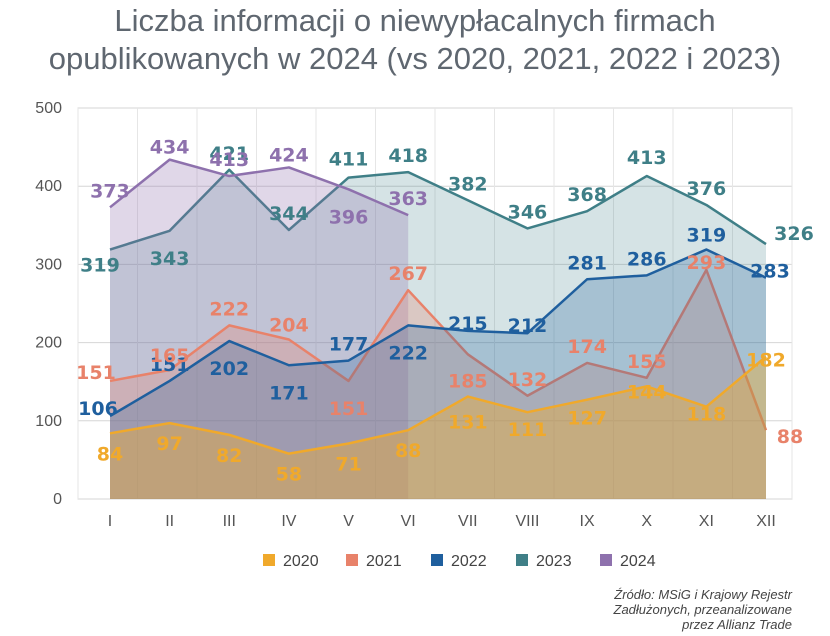 The image size is (830, 636). Describe the element at coordinates (229, 456) in the screenshot. I see `data-label-2020: 82` at that location.